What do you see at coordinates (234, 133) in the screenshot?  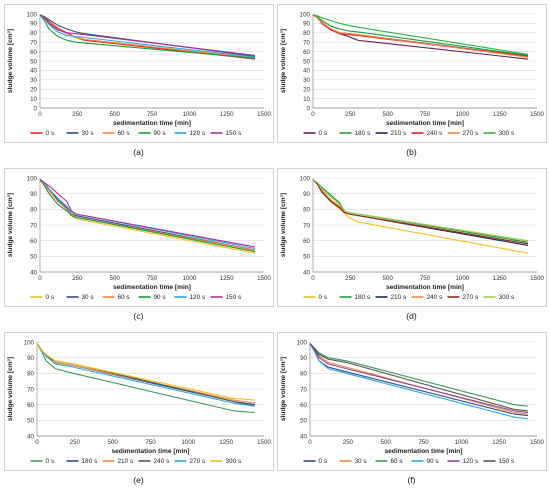 I see `legend-label: 150 s` at bounding box center [234, 133].